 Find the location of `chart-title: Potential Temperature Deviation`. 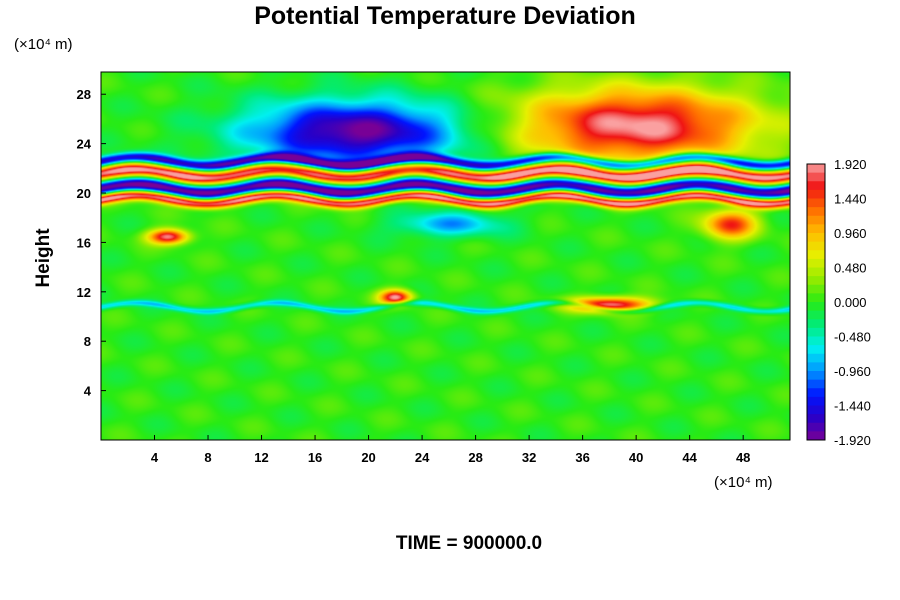

chart-title: Potential Temperature Deviation is located at coordinates (445, 16).